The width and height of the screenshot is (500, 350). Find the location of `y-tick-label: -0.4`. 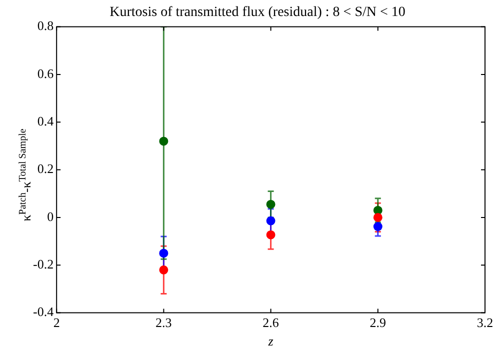

y-tick-label: -0.4 is located at coordinates (43, 312).